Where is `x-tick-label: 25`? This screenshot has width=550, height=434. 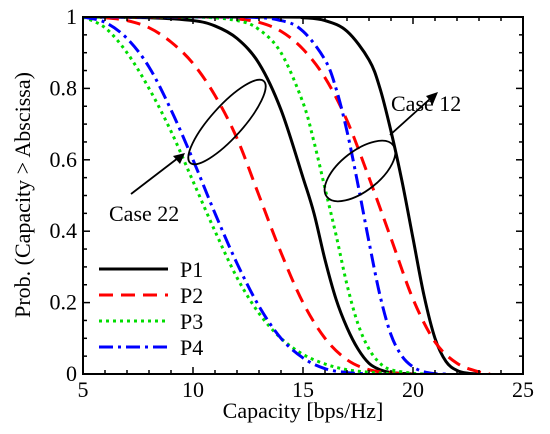
x-tick-label: 25 is located at coordinates (523, 389).